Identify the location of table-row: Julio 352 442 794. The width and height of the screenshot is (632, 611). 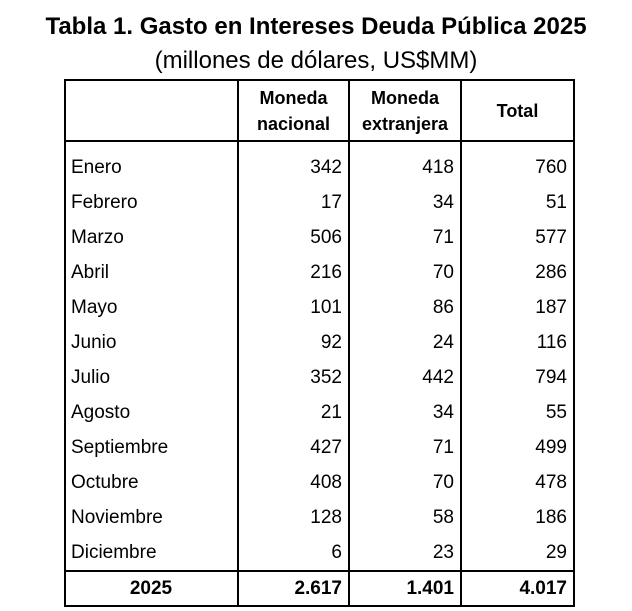
(319, 377).